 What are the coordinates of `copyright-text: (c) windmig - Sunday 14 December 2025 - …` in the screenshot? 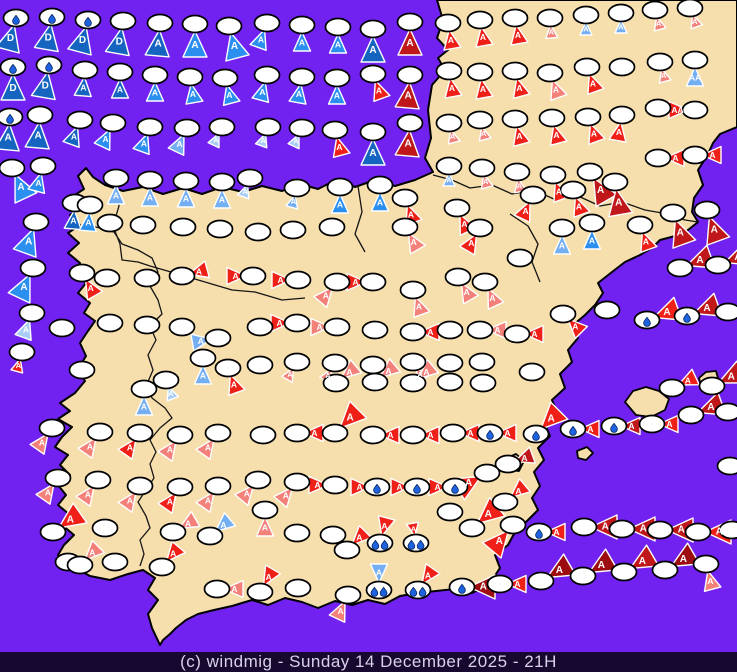 It's located at (368, 661).